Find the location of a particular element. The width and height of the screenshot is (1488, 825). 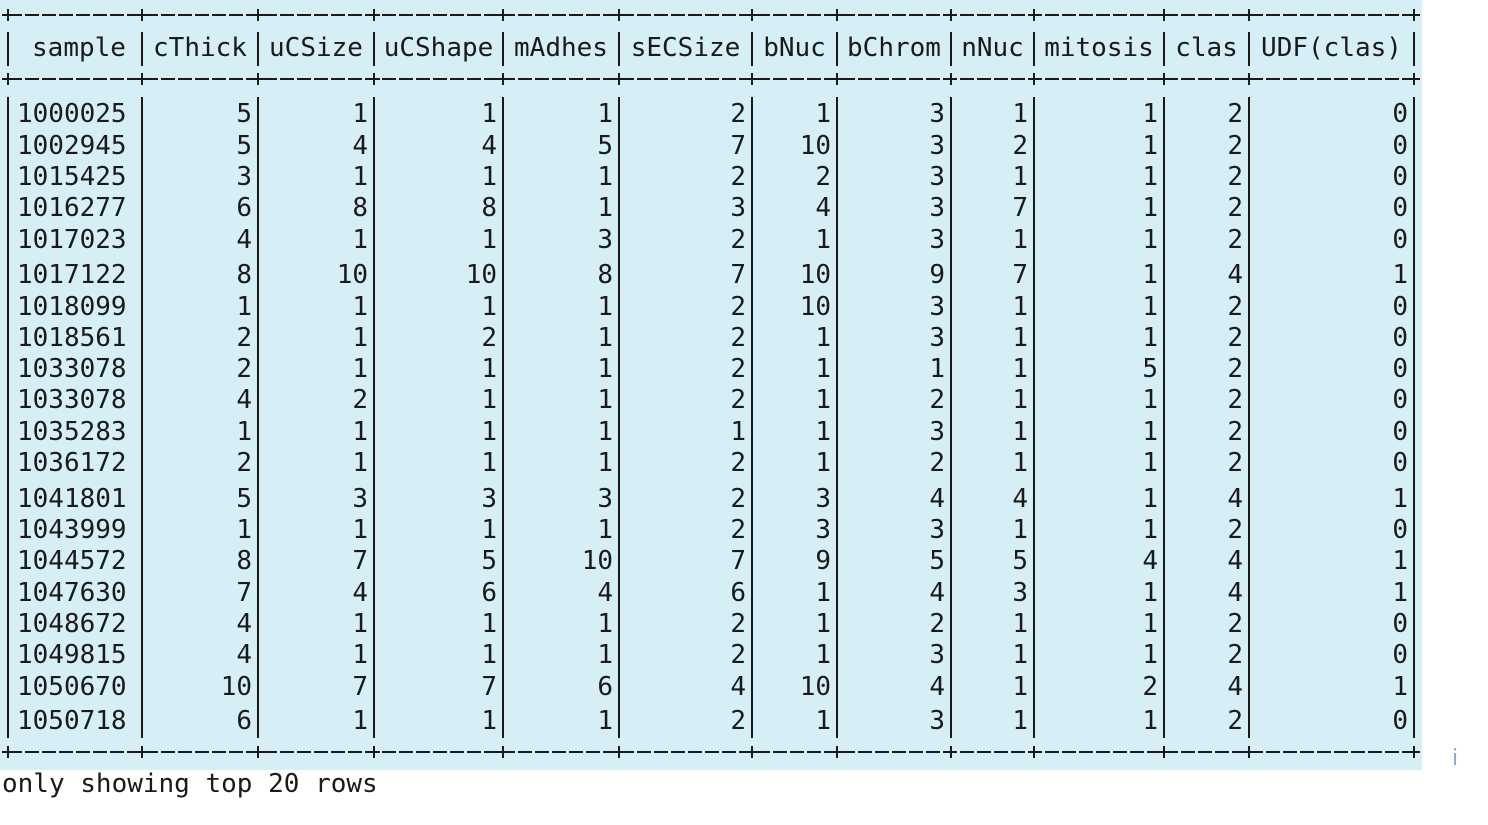

table-cell: 1017023 is located at coordinates (72, 240).